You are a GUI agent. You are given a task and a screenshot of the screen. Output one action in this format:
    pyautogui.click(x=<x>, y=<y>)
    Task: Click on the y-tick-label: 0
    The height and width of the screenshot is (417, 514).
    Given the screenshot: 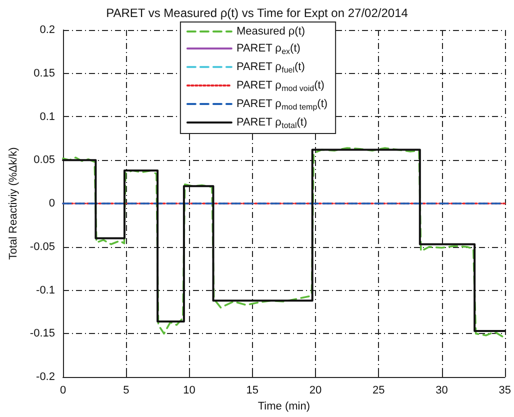 What is the action you would take?
    pyautogui.click(x=51, y=204)
    